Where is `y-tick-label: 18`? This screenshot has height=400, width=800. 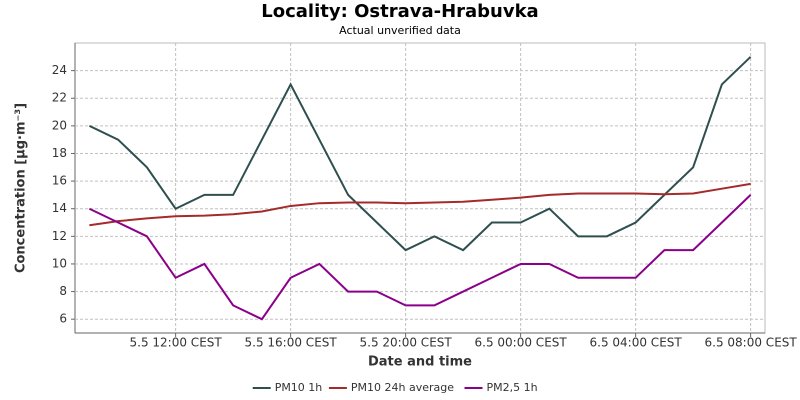
y-tick-label: 18 is located at coordinates (59, 153).